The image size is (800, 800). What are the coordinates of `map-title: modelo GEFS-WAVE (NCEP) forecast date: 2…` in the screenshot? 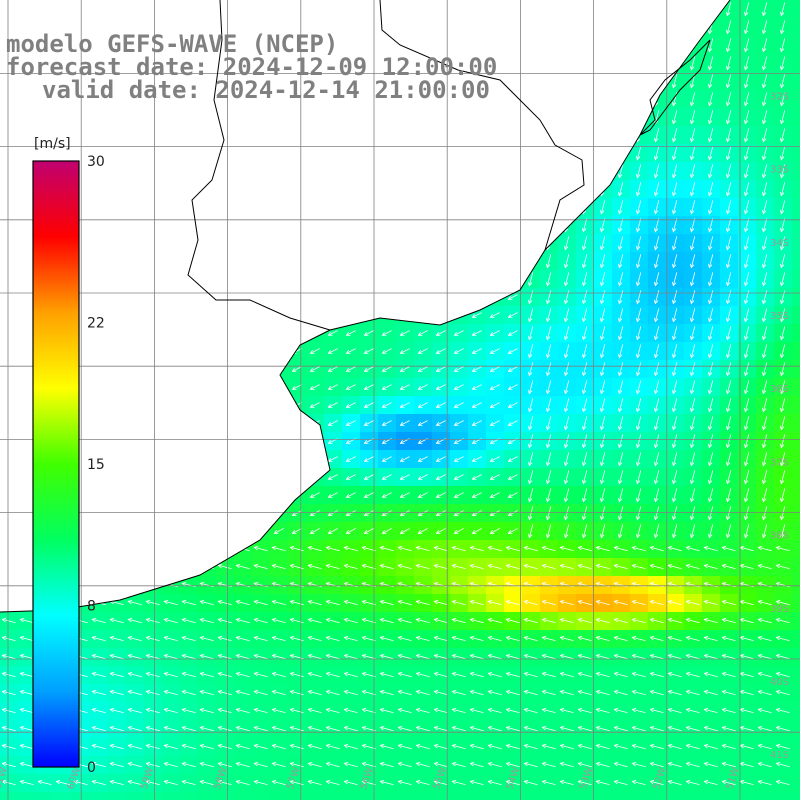 It's located at (251, 67).